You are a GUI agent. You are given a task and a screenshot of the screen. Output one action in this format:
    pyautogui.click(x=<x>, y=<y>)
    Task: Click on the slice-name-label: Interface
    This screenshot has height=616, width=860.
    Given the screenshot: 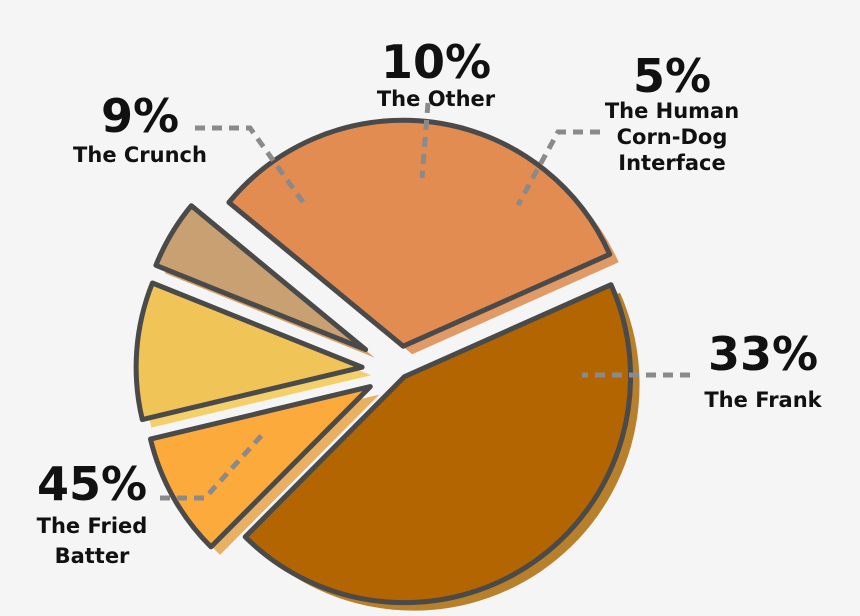 What is the action you would take?
    pyautogui.click(x=671, y=163)
    